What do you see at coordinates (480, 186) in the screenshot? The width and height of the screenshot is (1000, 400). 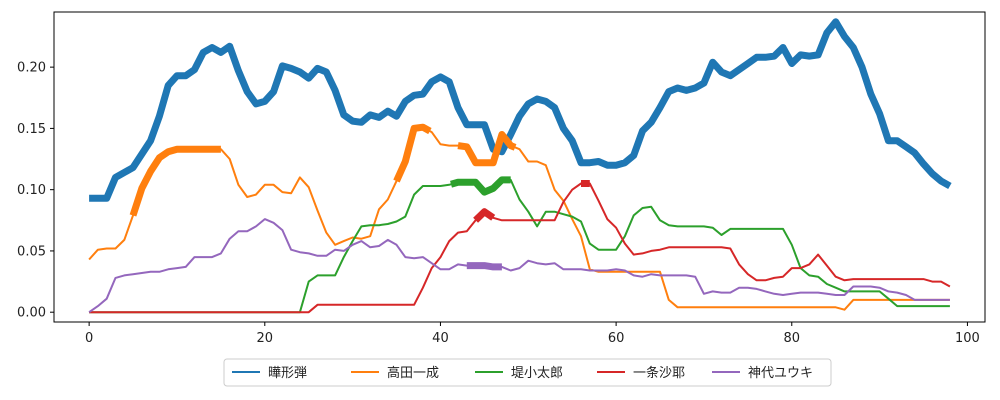 I see `highlight-segment-堤小太郎-3` at bounding box center [480, 186].